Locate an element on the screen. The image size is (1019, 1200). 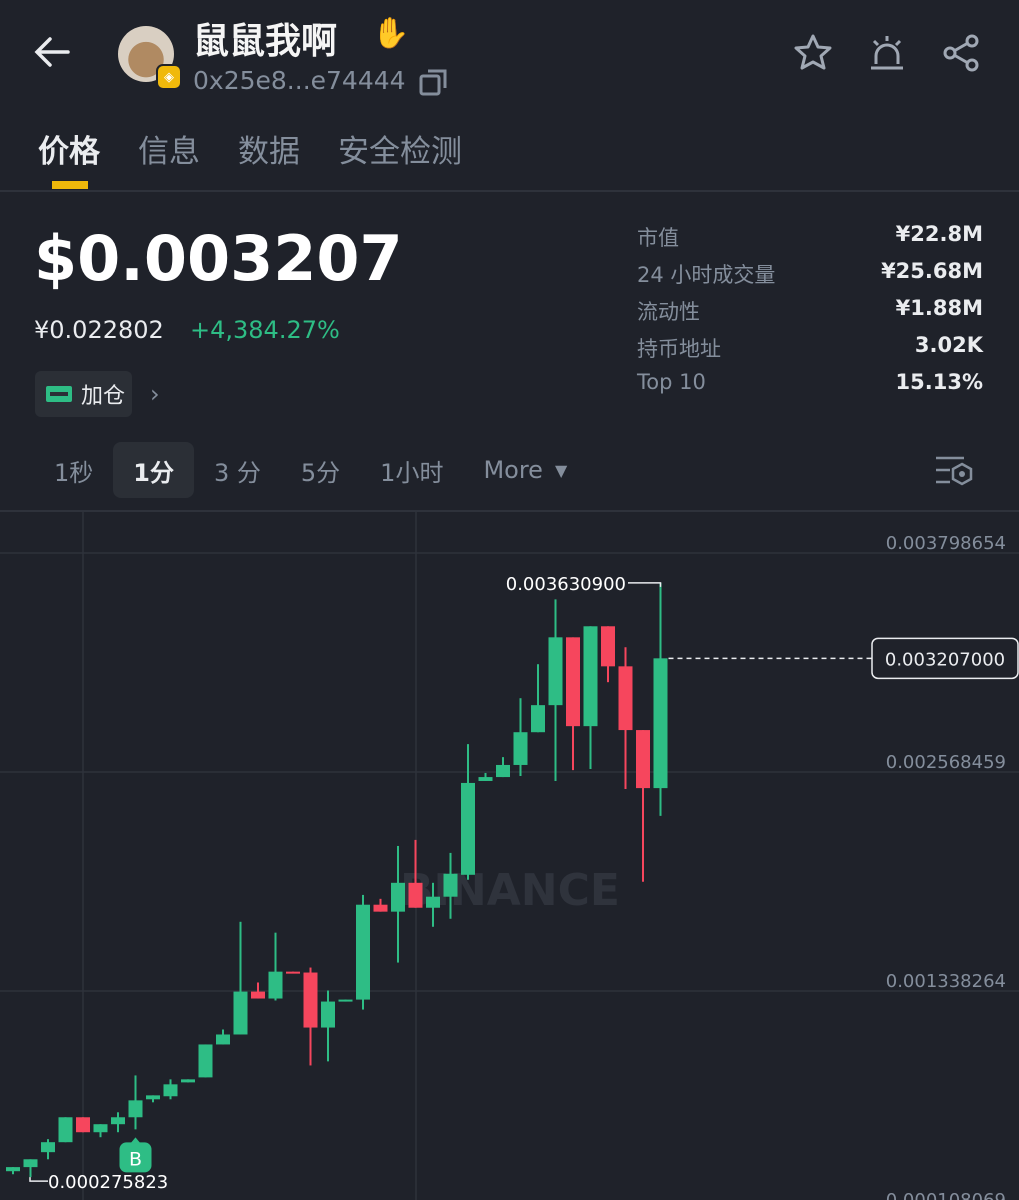
high-price-label: 0.003630900 is located at coordinates (566, 584).